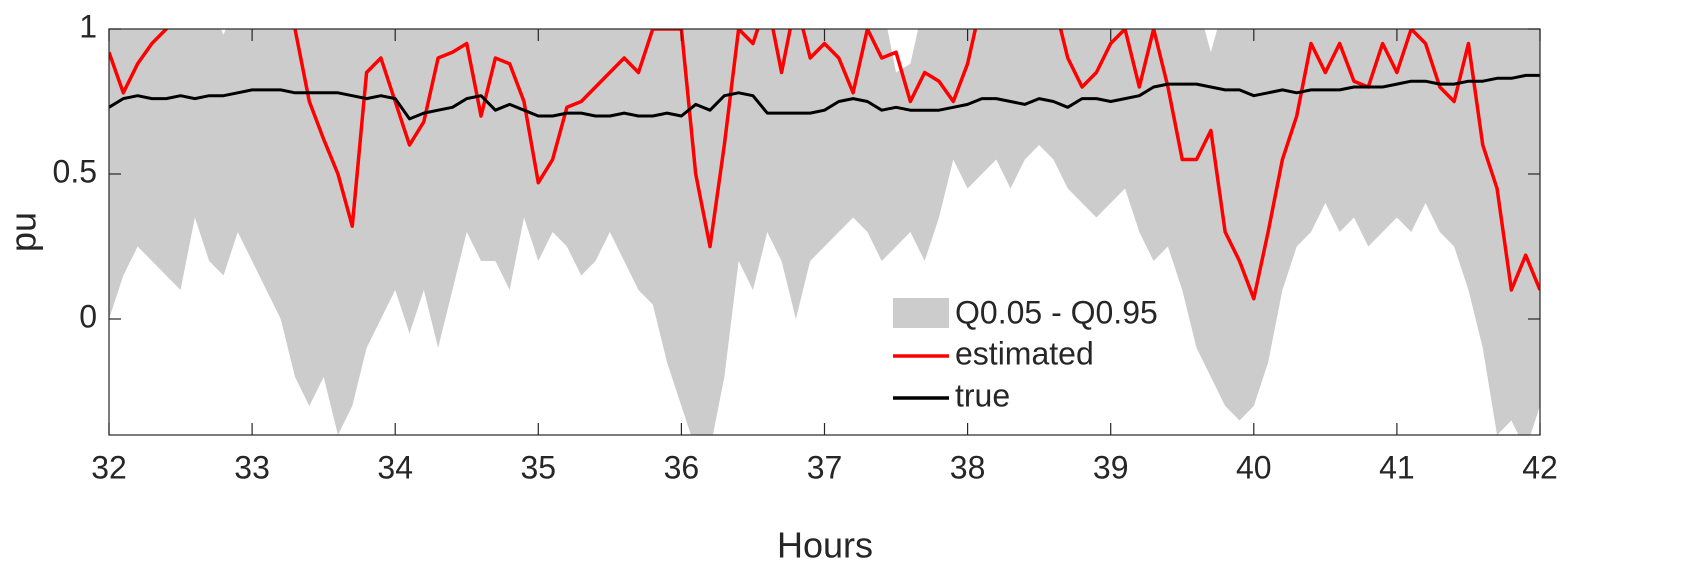  Describe the element at coordinates (252, 467) in the screenshot. I see `x-tick-label: 33` at that location.